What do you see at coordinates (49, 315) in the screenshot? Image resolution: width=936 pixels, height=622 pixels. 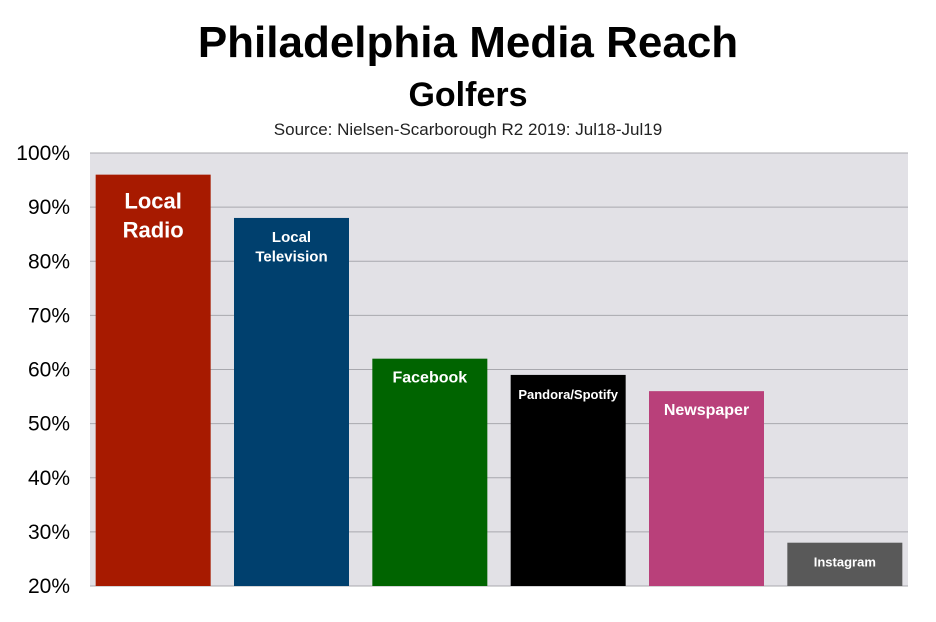 I see `y-tick-label: 70%` at bounding box center [49, 315].